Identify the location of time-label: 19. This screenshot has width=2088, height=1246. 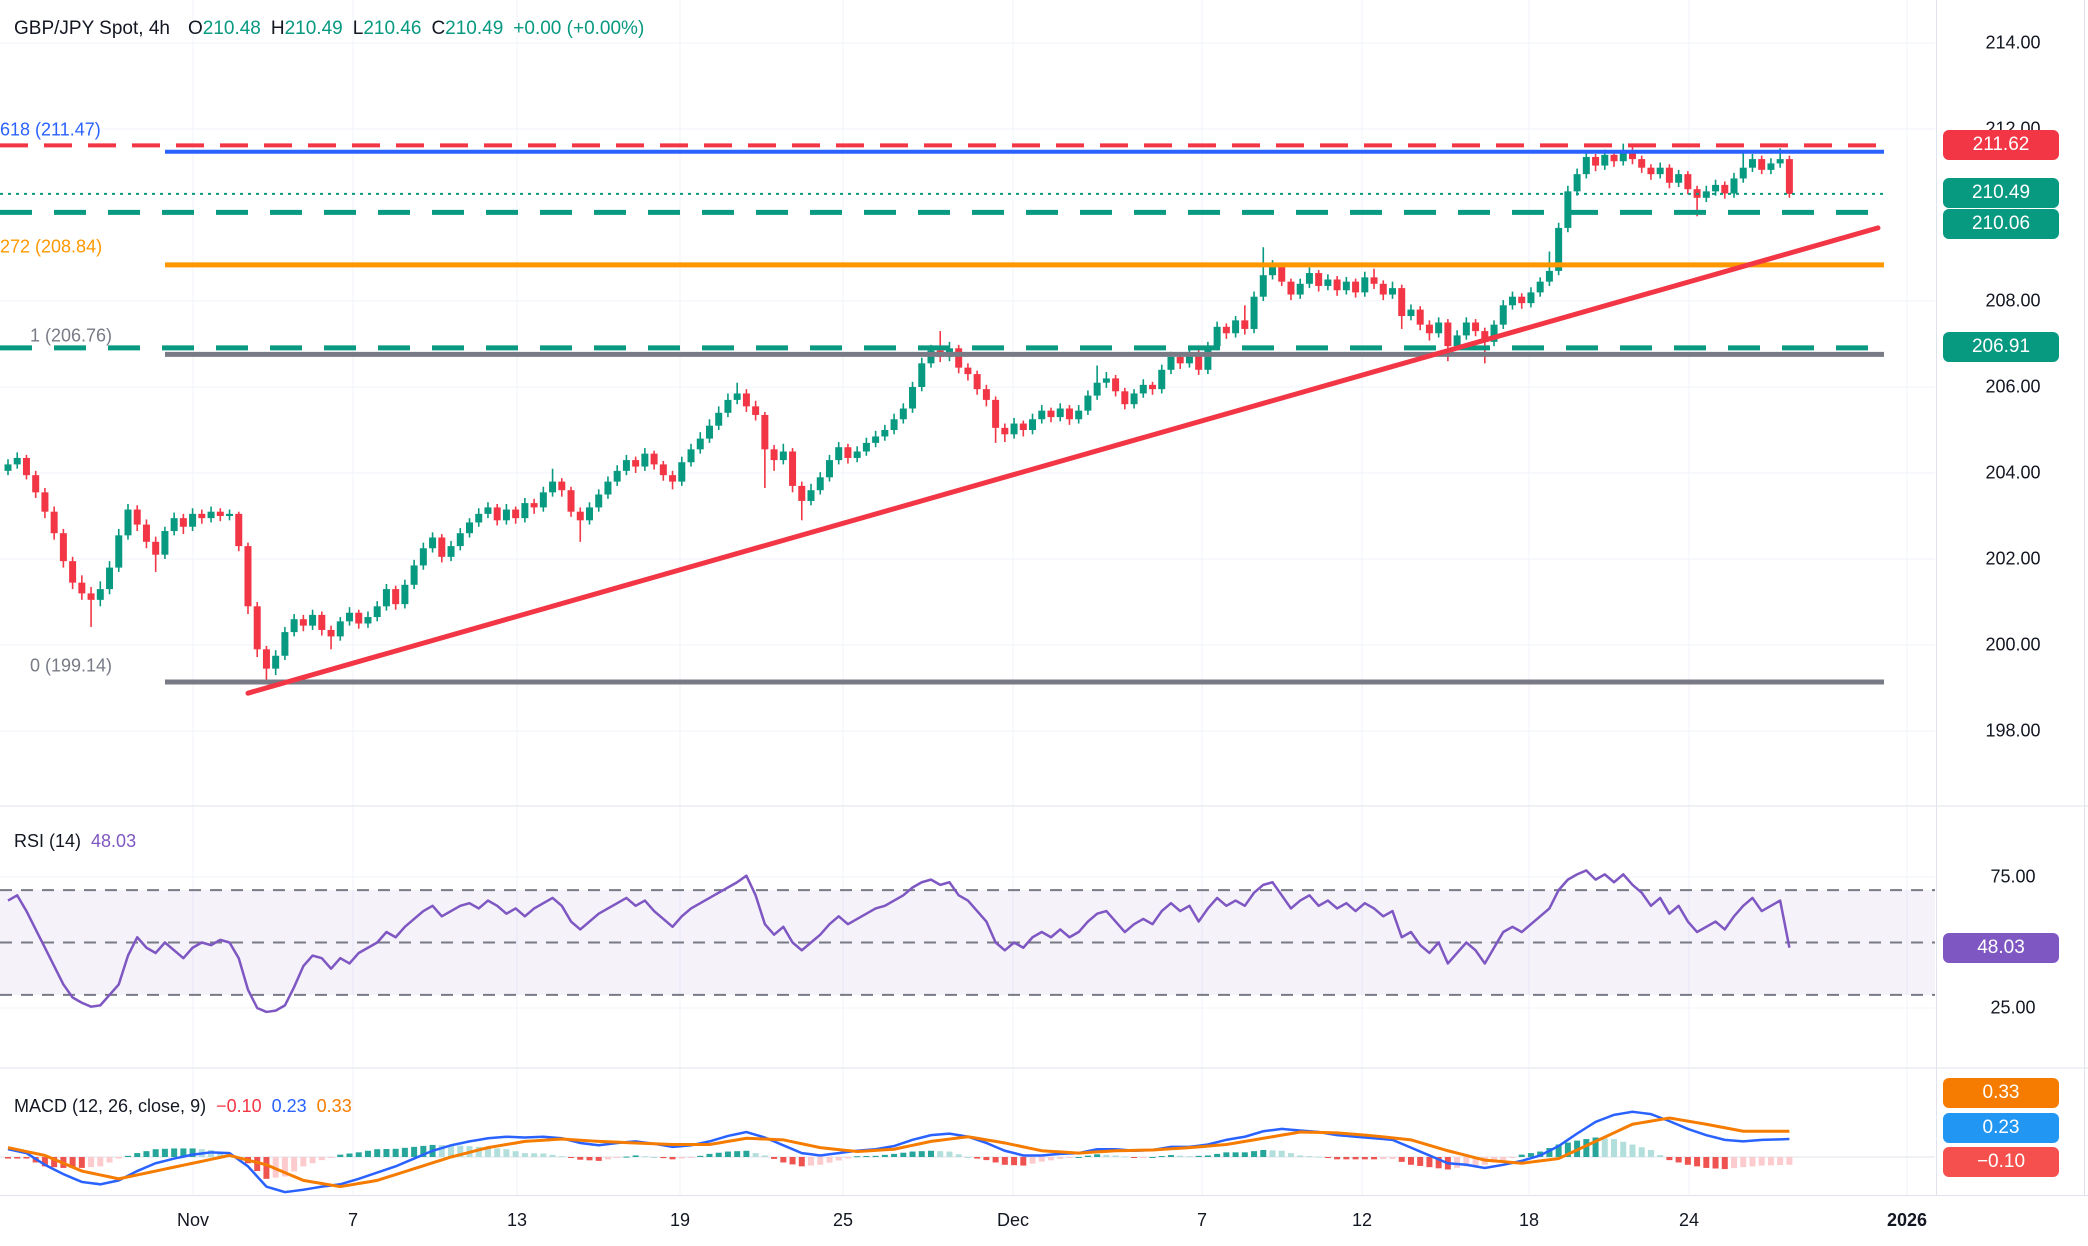
(680, 1220).